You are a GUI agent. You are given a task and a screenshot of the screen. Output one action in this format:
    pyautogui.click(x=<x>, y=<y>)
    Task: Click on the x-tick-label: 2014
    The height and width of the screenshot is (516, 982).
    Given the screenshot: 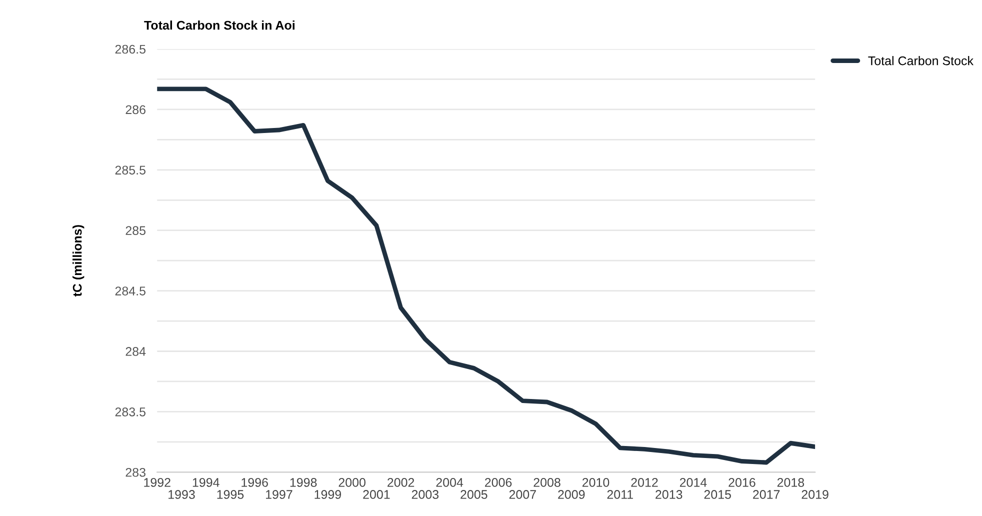 What is the action you would take?
    pyautogui.click(x=693, y=482)
    